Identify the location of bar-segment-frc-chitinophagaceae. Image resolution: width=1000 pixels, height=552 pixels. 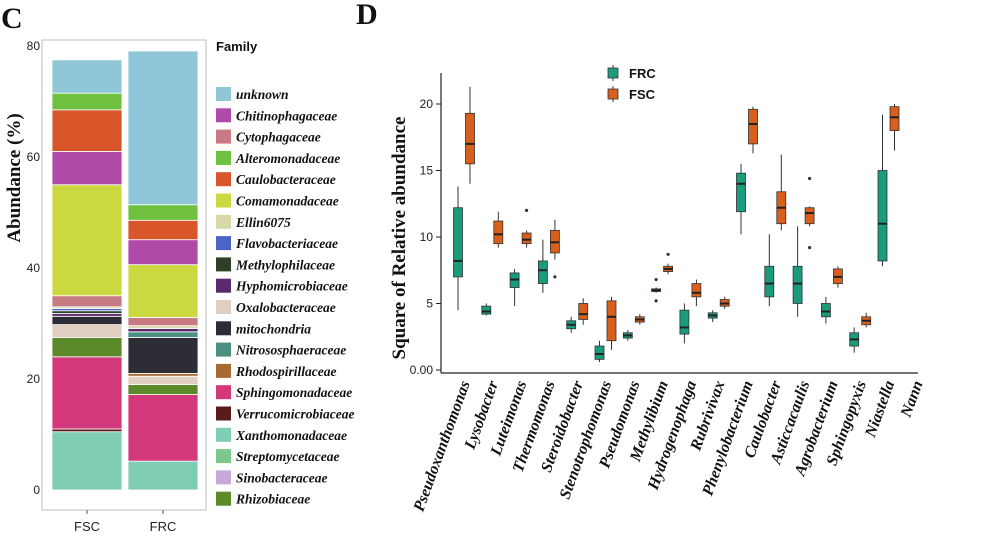
(163, 252).